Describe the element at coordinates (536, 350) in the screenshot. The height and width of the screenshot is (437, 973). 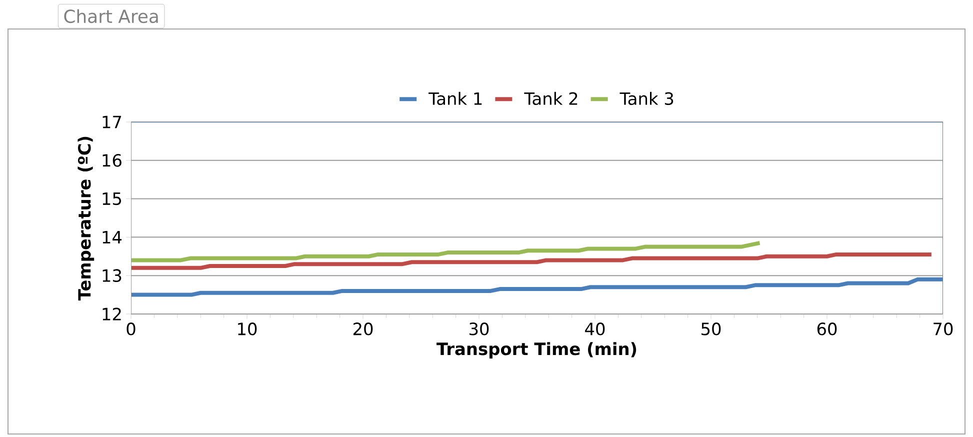
I see `x-axis-title: Transport Time (min)` at that location.